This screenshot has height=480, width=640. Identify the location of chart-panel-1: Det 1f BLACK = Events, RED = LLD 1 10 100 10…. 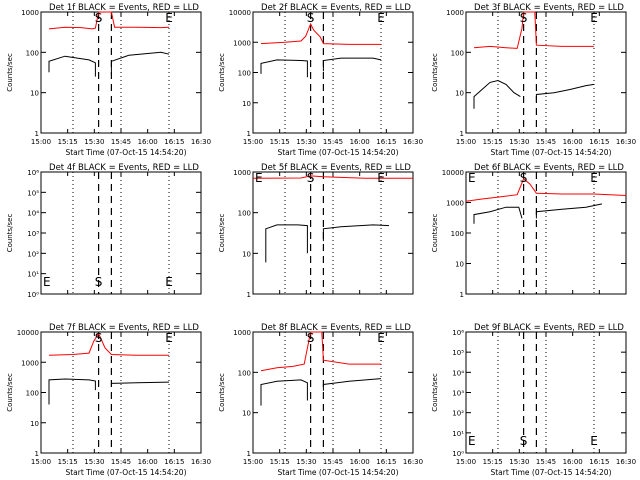
(108, 80).